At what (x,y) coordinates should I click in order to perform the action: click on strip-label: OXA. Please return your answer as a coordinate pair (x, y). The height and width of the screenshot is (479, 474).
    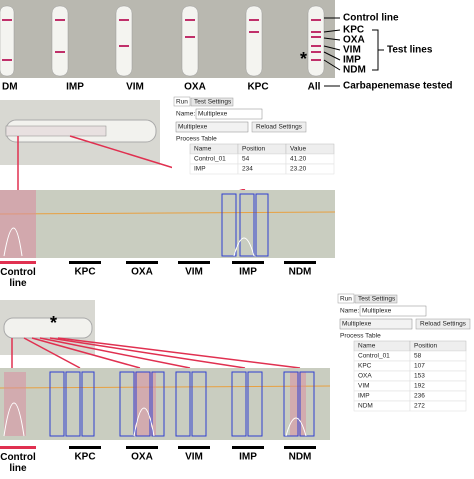
    Looking at the image, I should click on (195, 87).